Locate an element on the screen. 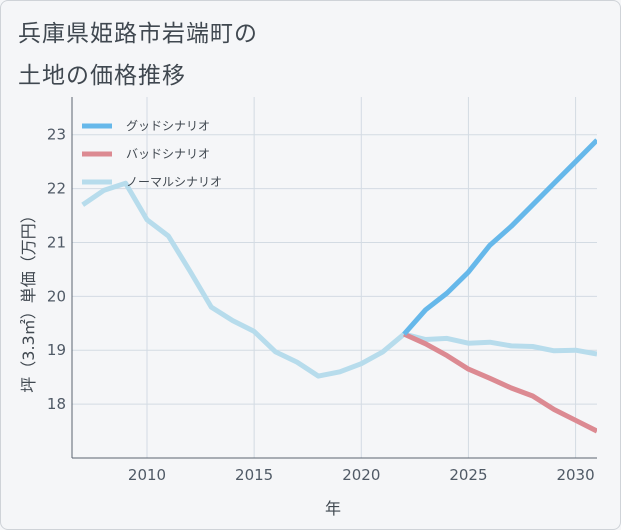  y-tick-label: 22 is located at coordinates (56, 189).